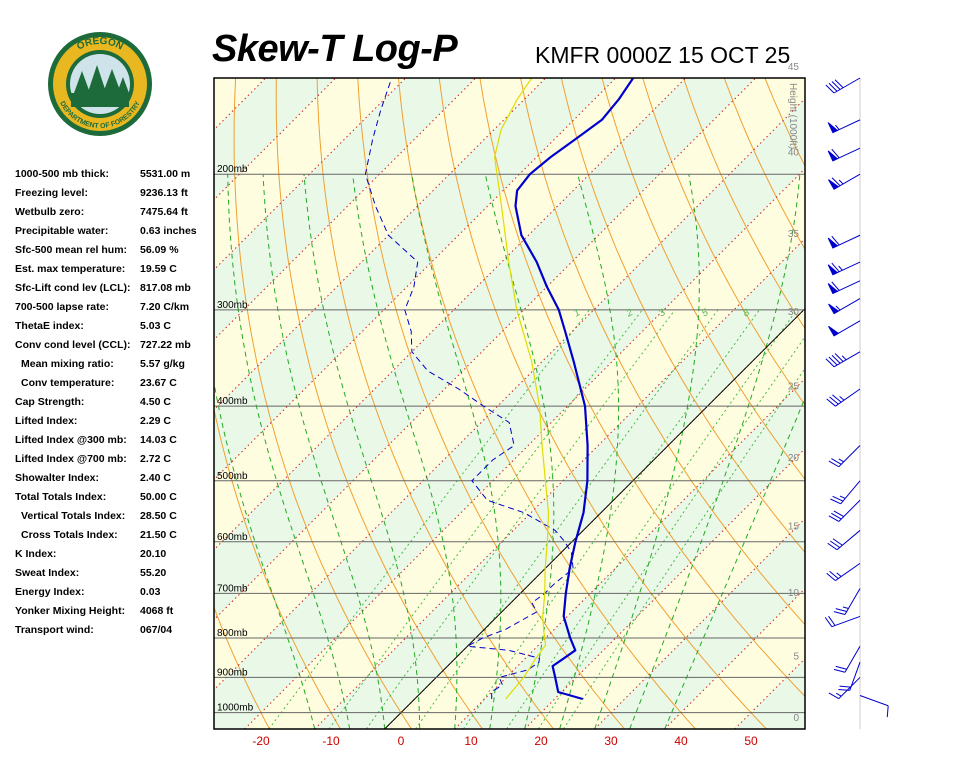  I want to click on height-tick-label: 30, so click(794, 312).